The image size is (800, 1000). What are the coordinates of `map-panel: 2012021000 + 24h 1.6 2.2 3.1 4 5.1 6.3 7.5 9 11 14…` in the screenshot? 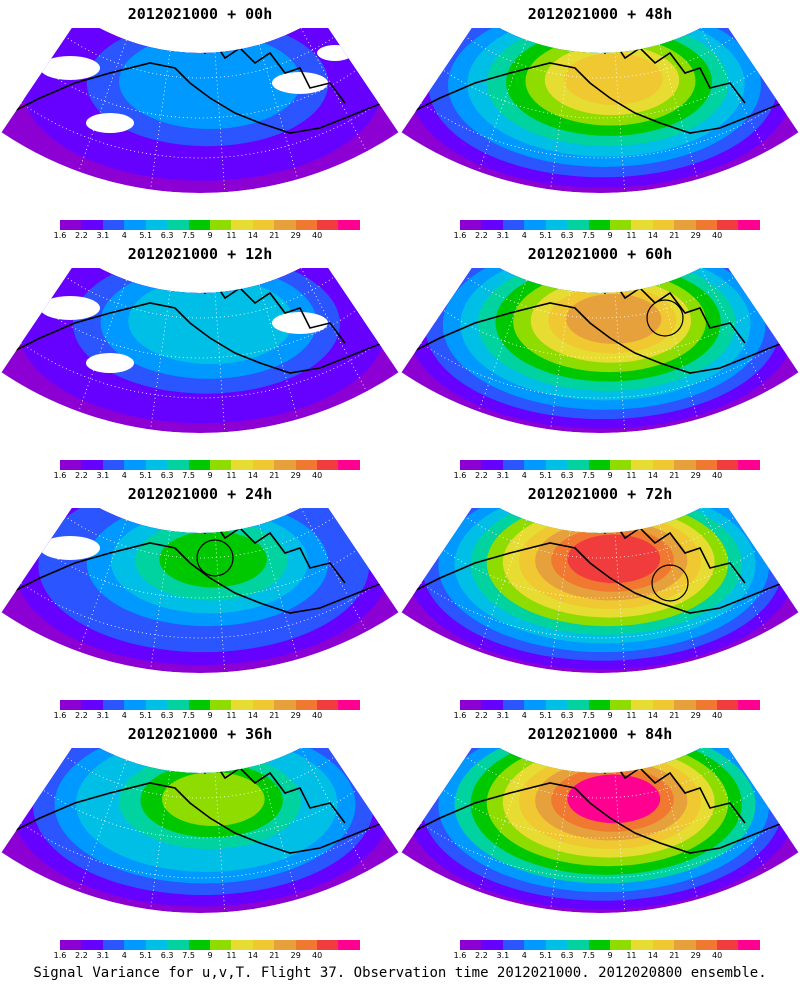 It's located at (200, 602).